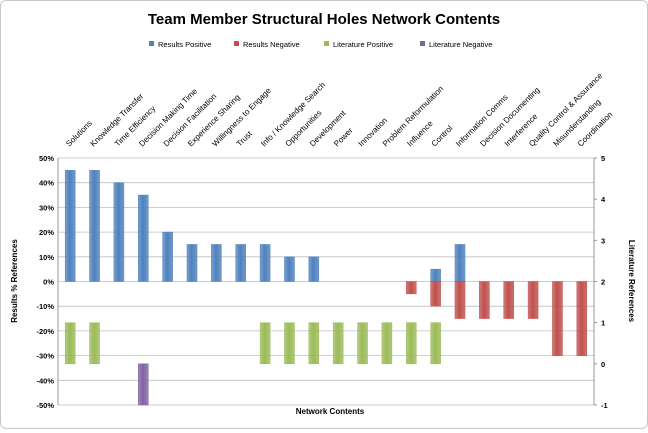  I want to click on y2-tick-label: 0, so click(603, 364).